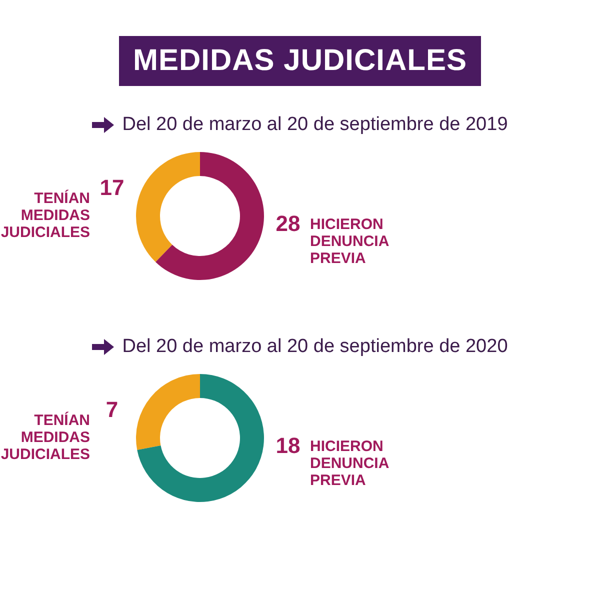 The image size is (600, 600). Describe the element at coordinates (300, 61) in the screenshot. I see `chart-title: MEDIDAS JUDICIALES` at that location.